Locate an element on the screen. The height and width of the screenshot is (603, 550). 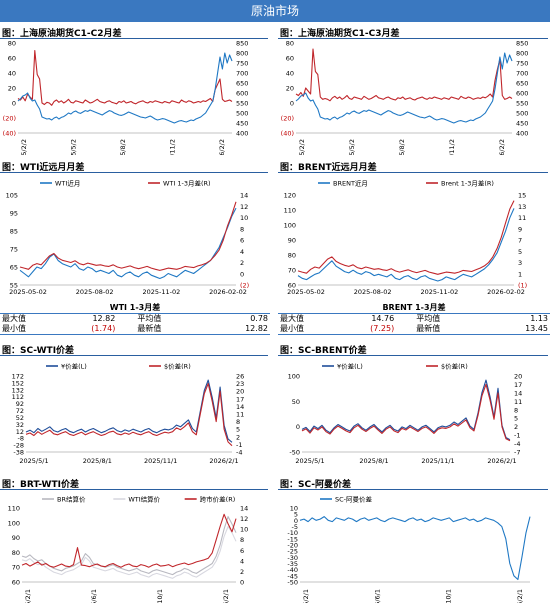
x-tick-label: 2026/2/2 is located at coordinates (502, 147).